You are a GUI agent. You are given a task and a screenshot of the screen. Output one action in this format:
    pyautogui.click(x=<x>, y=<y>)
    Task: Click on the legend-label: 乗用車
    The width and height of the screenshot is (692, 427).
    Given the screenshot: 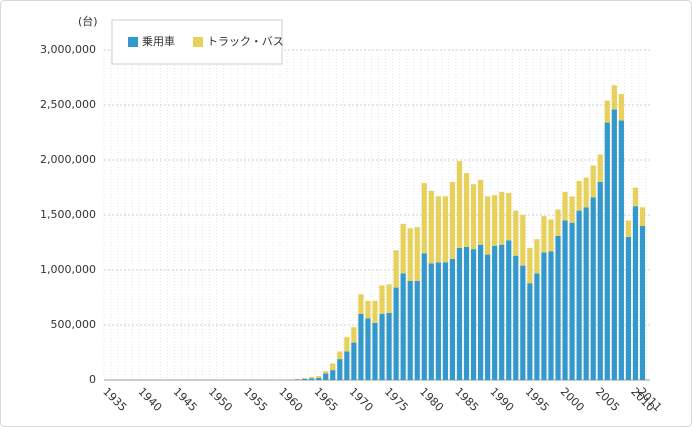 What is the action you would take?
    pyautogui.click(x=158, y=41)
    